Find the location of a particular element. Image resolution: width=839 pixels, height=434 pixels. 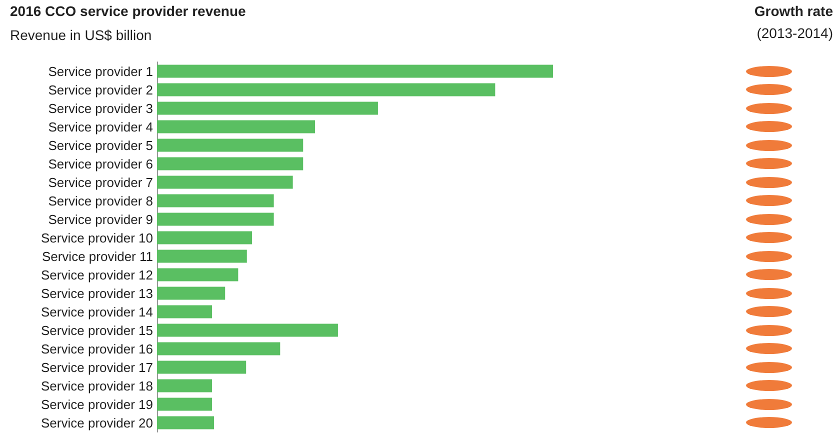

y-tick-label: Service provider 11 is located at coordinates (97, 256).